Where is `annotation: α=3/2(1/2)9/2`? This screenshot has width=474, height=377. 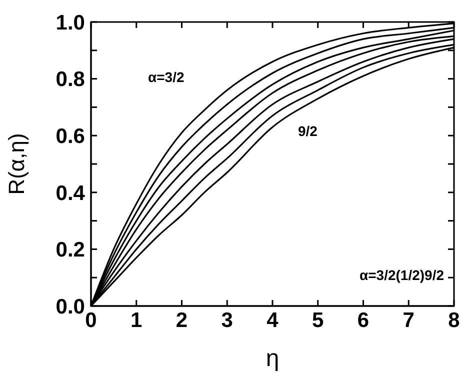 annotation: α=3/2(1/2)9/2 is located at coordinates (402, 275).